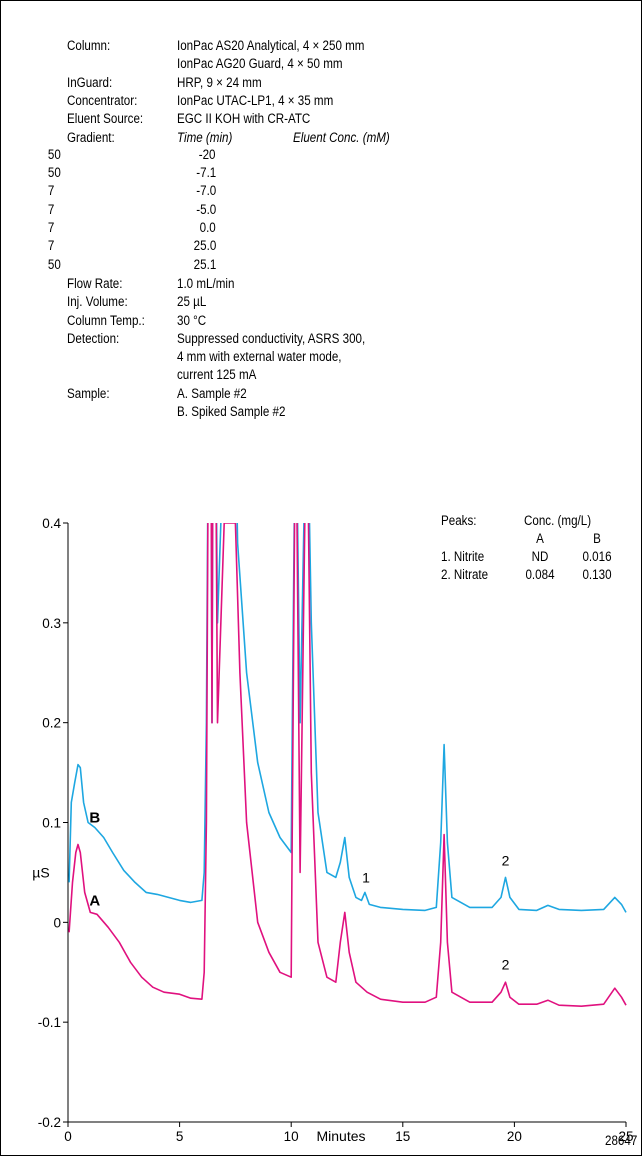  I want to click on condition-value: current 125 mA, so click(217, 375).